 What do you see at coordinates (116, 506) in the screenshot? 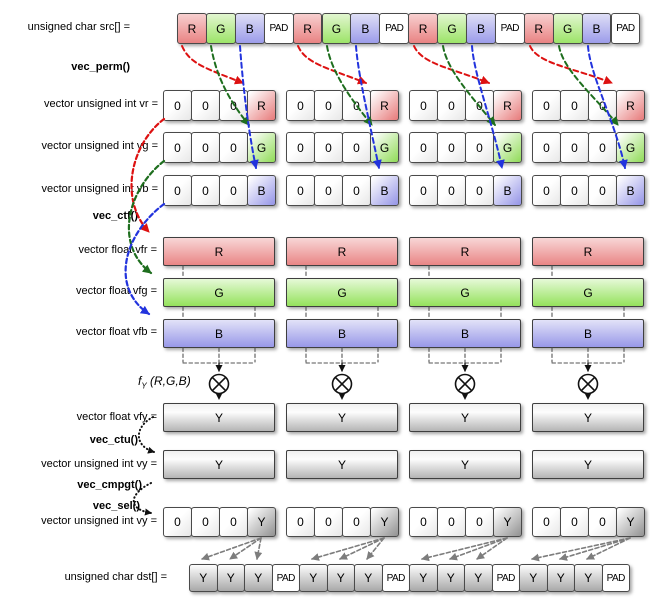
I see `vec-sel-label: vec_sel()` at bounding box center [116, 506].